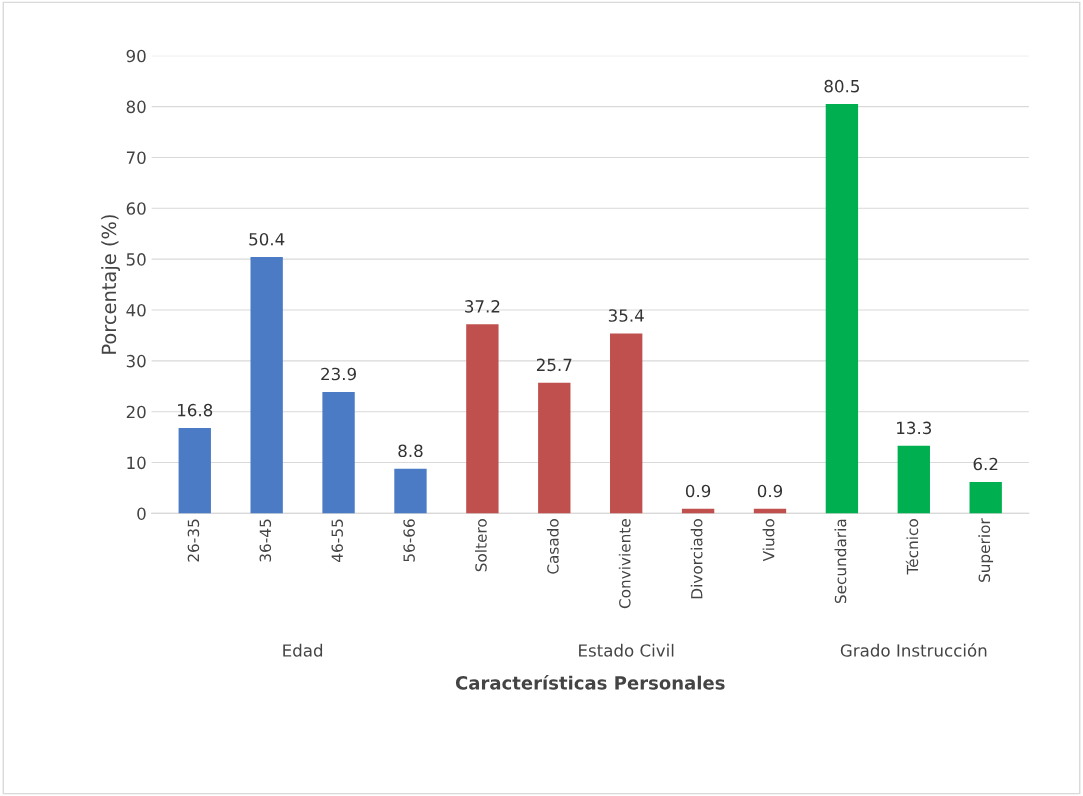  I want to click on y-tick-label: 0, so click(141, 513).